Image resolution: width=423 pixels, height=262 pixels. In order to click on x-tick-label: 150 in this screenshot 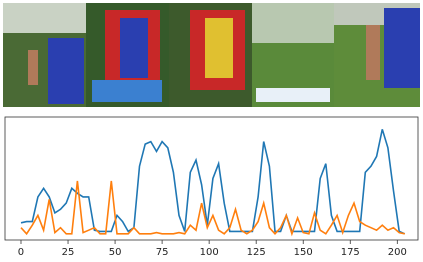, I will do `click(303, 252)`.